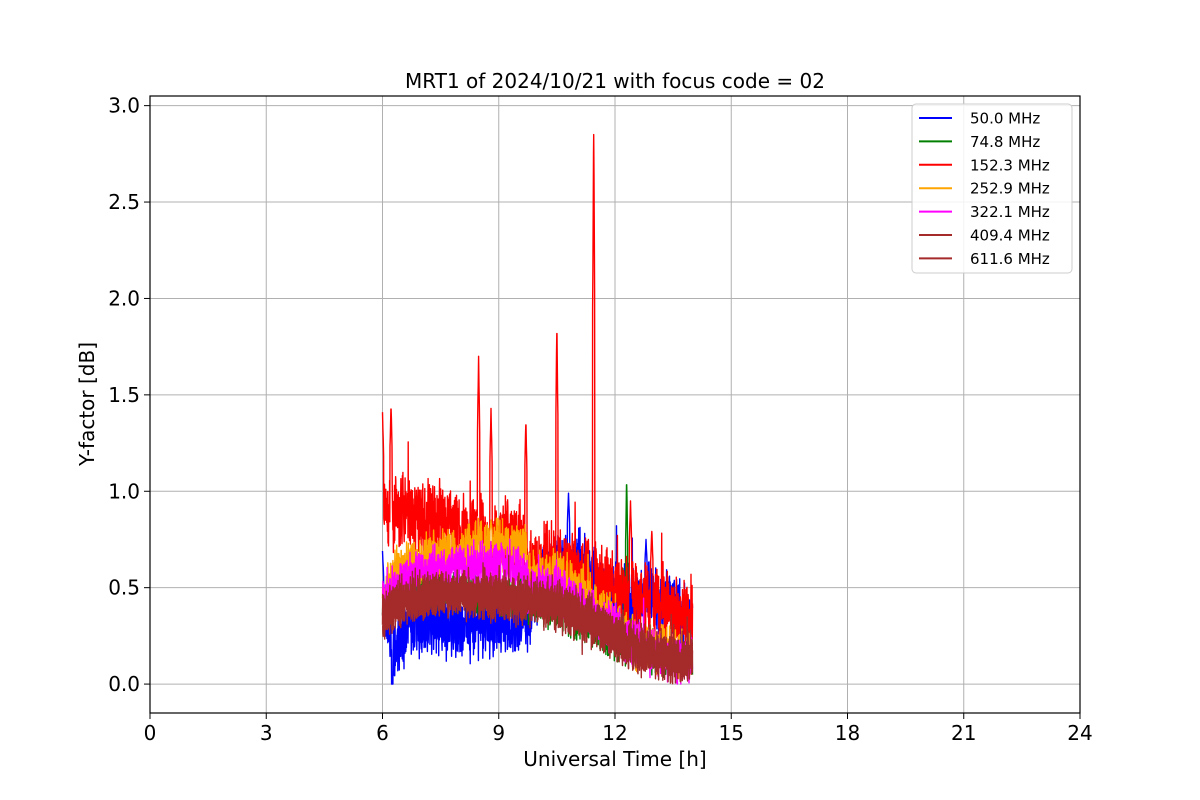  What do you see at coordinates (614, 759) in the screenshot?
I see `x-axis-label: Universal Time [h]` at bounding box center [614, 759].